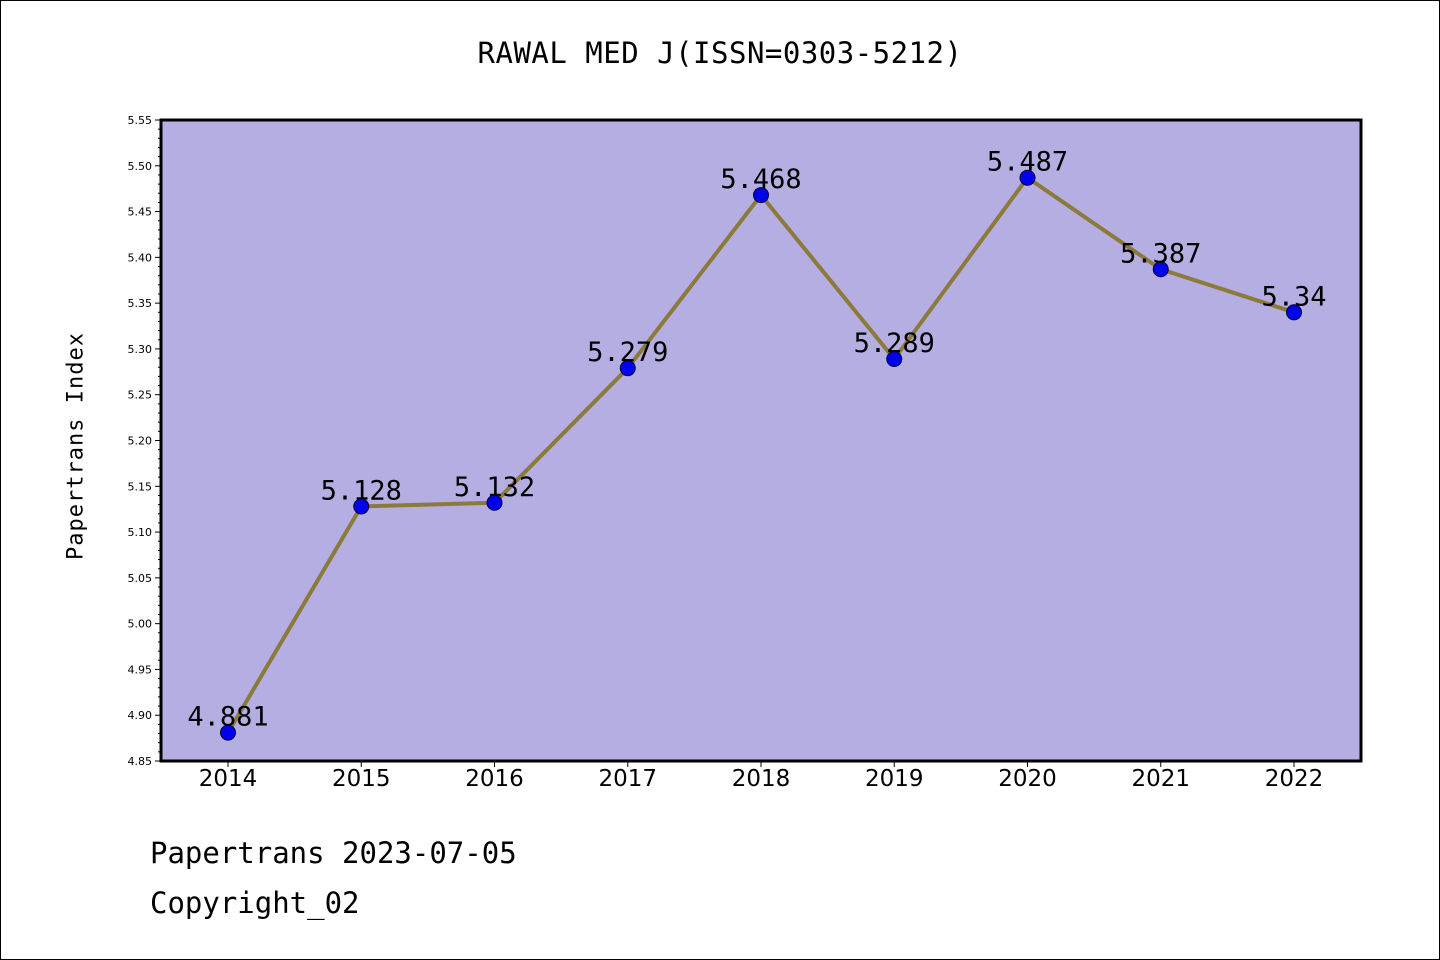  I want to click on chart-title: RAWAL MED J(ISSN=0303-5212), so click(720, 53).